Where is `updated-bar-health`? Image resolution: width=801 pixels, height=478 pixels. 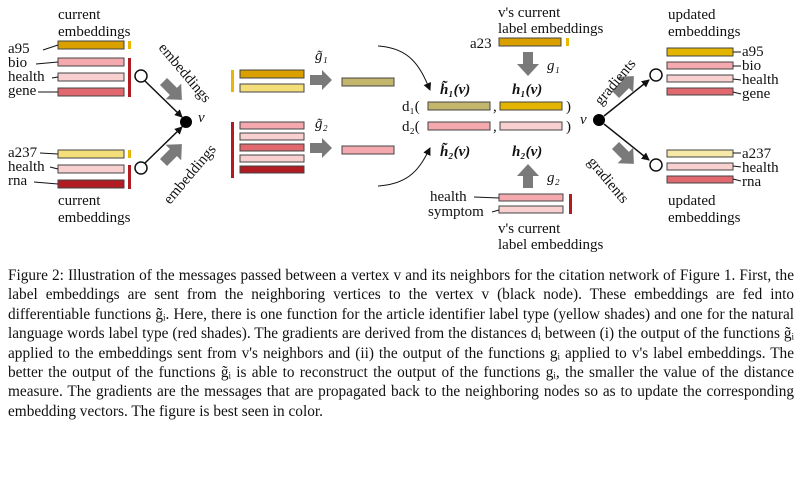 updated-bar-health is located at coordinates (700, 78).